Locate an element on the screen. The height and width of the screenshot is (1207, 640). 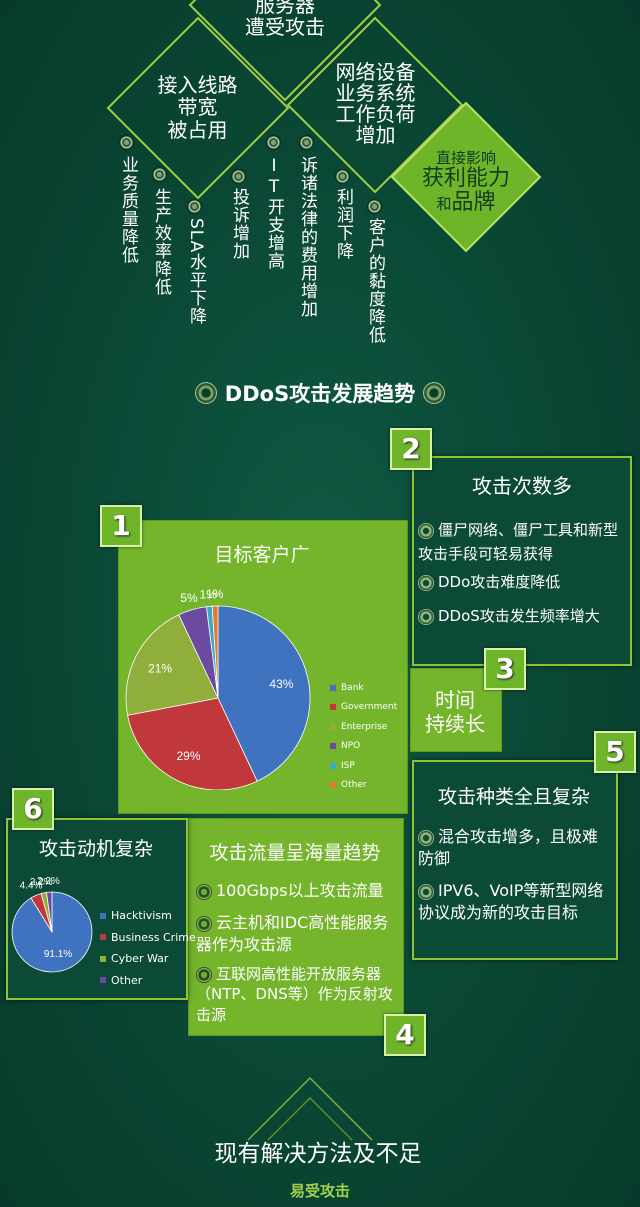
box1-number: 1 is located at coordinates (121, 526).